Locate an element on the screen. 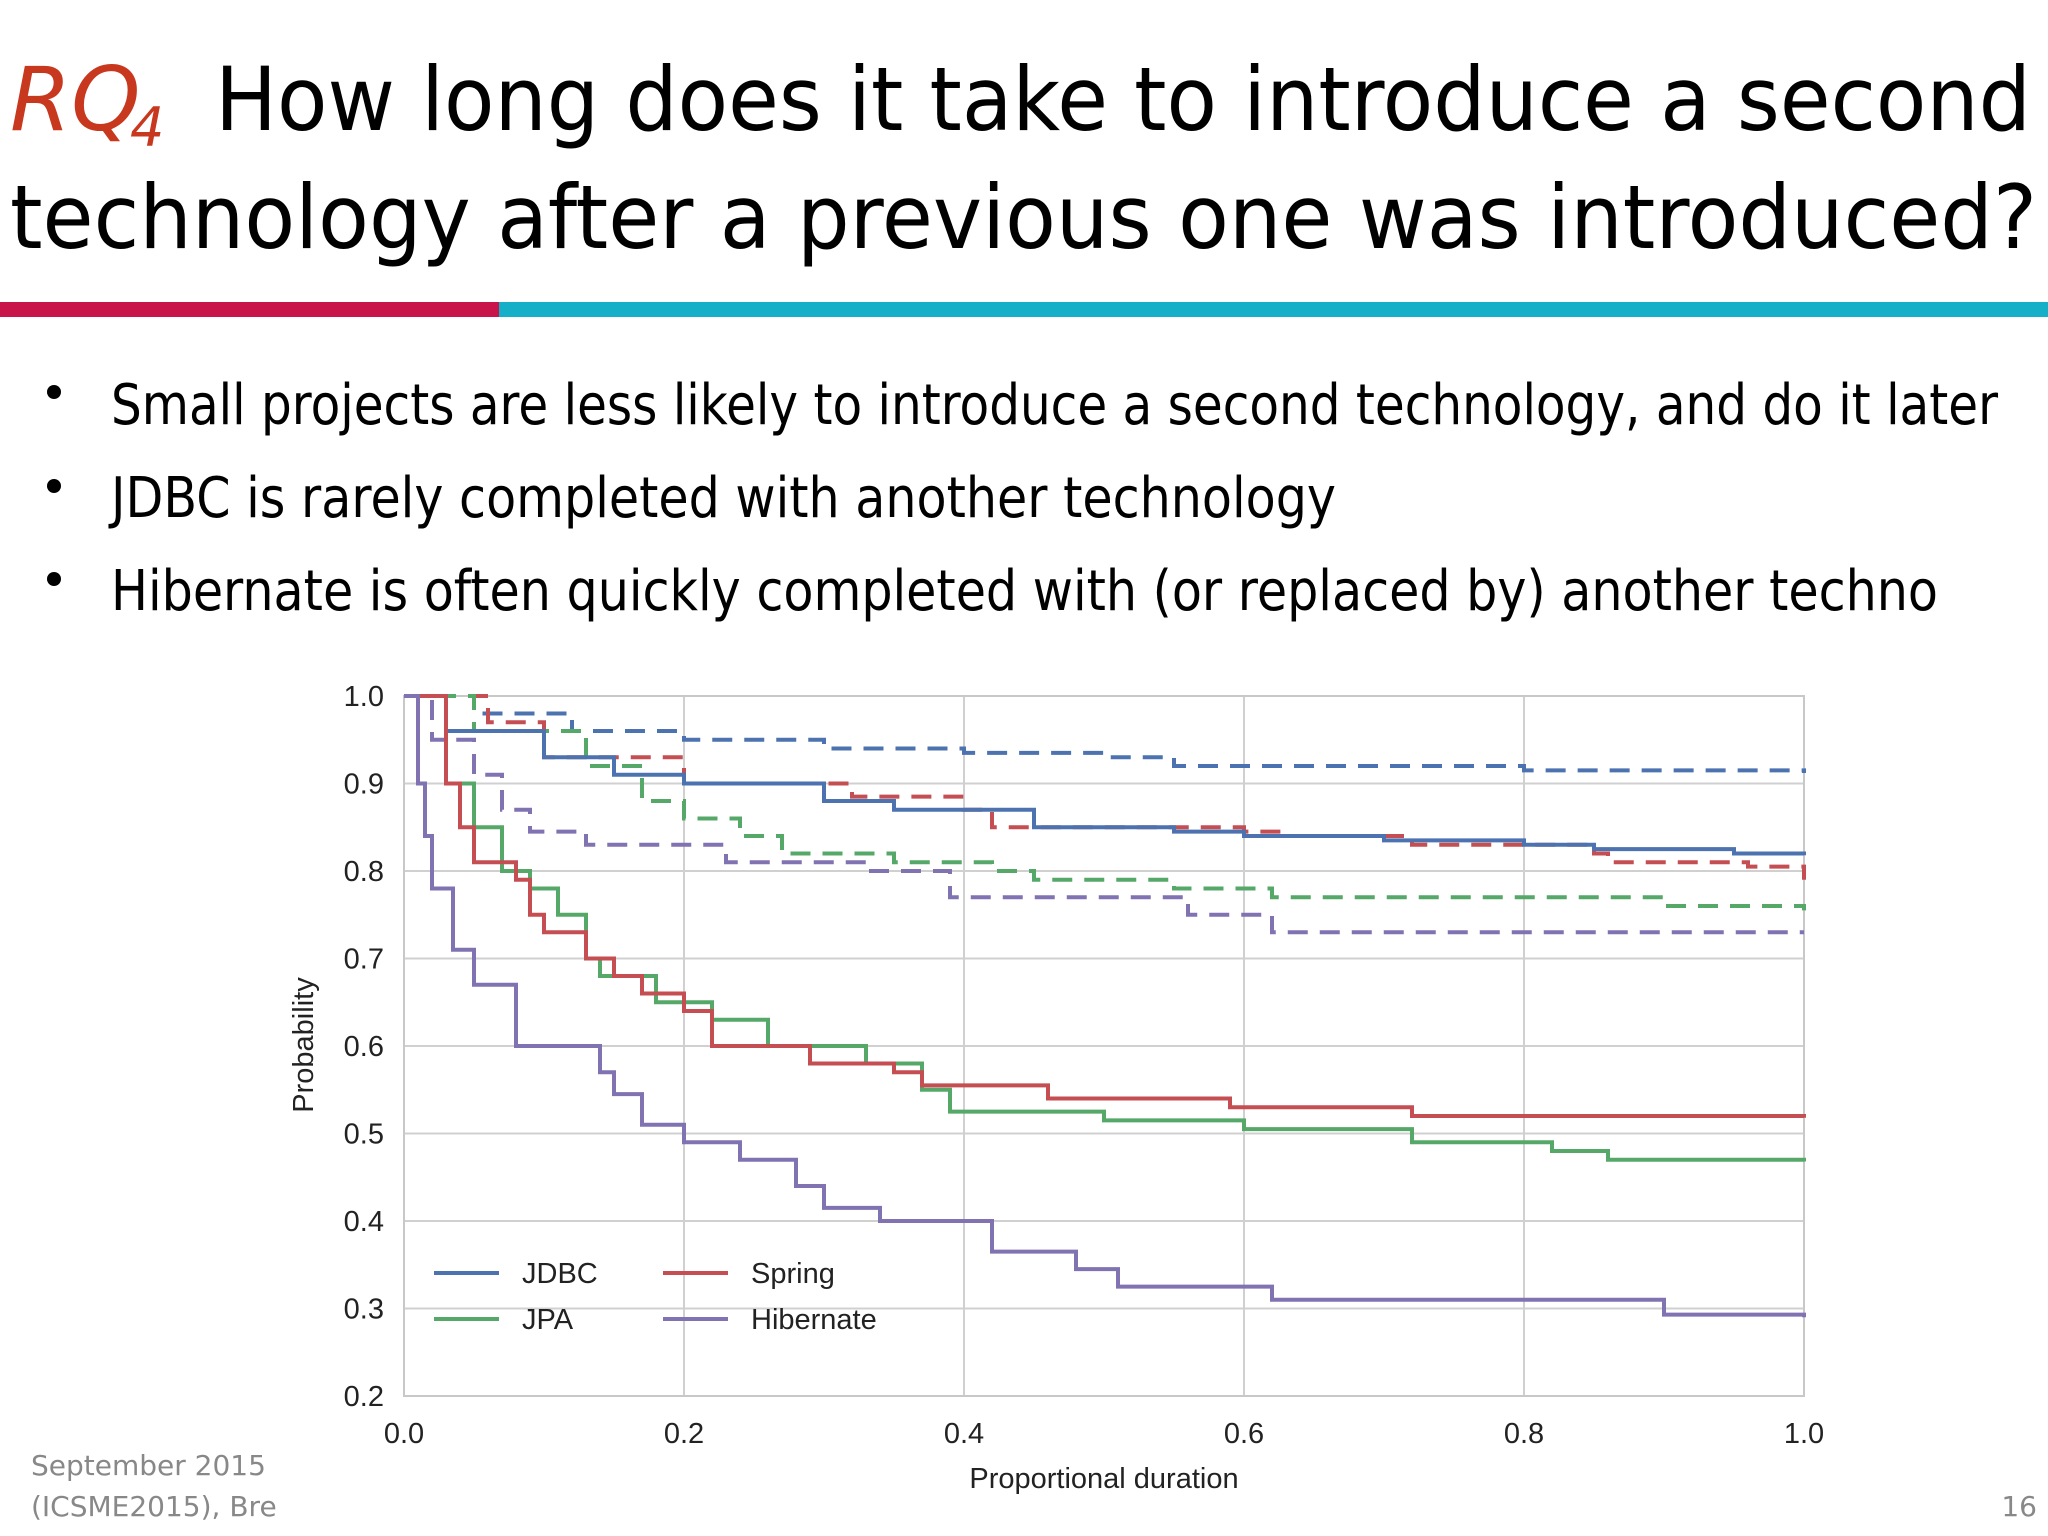 This screenshot has width=2048, height=1536. y-tick-label: 0.3 is located at coordinates (364, 1310).